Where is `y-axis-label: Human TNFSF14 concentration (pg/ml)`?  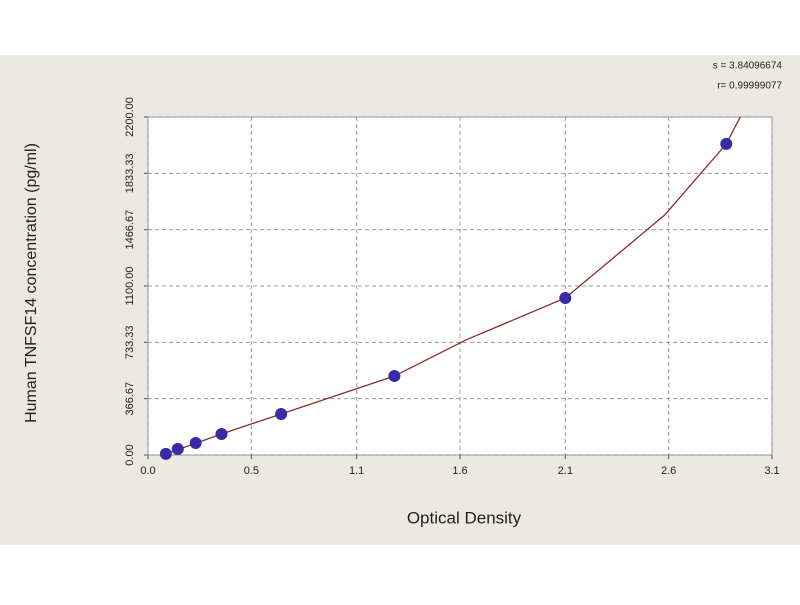 y-axis-label: Human TNFSF14 concentration (pg/ml) is located at coordinates (31, 283).